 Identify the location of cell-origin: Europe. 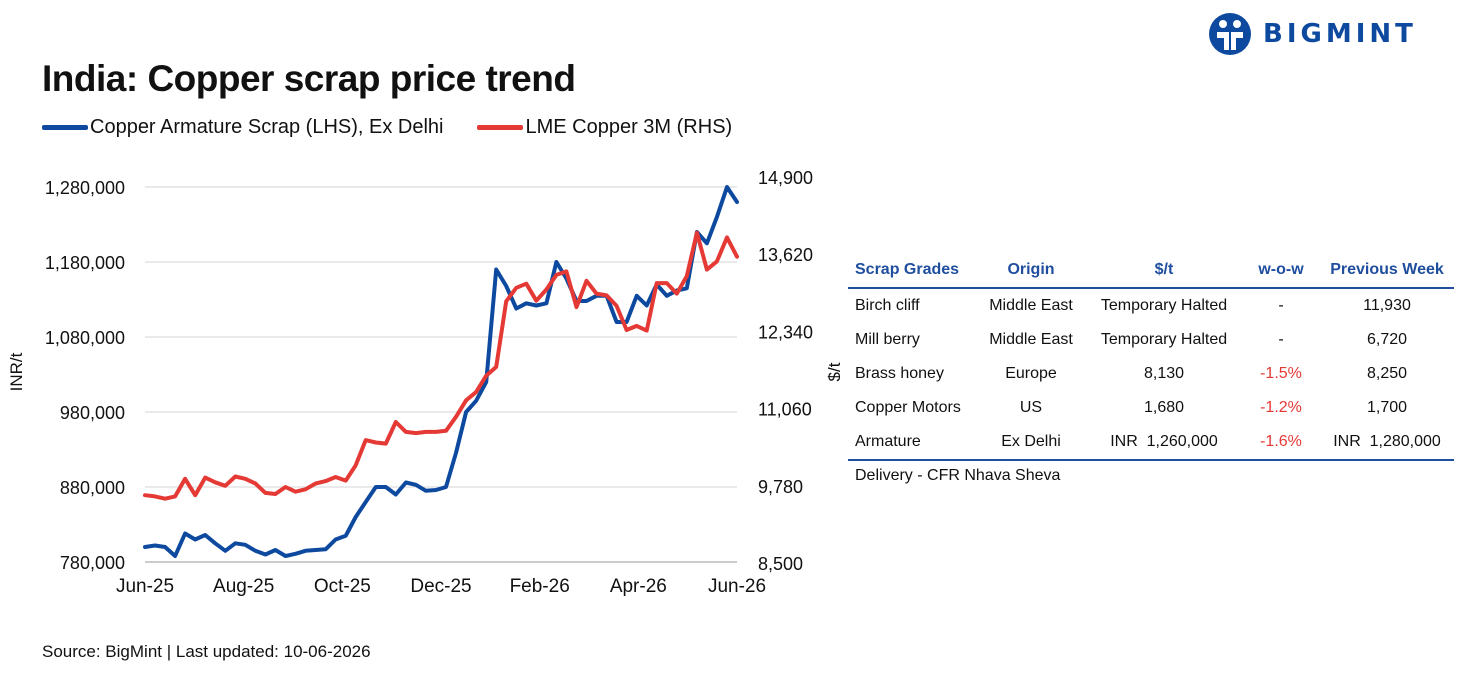
(1031, 373).